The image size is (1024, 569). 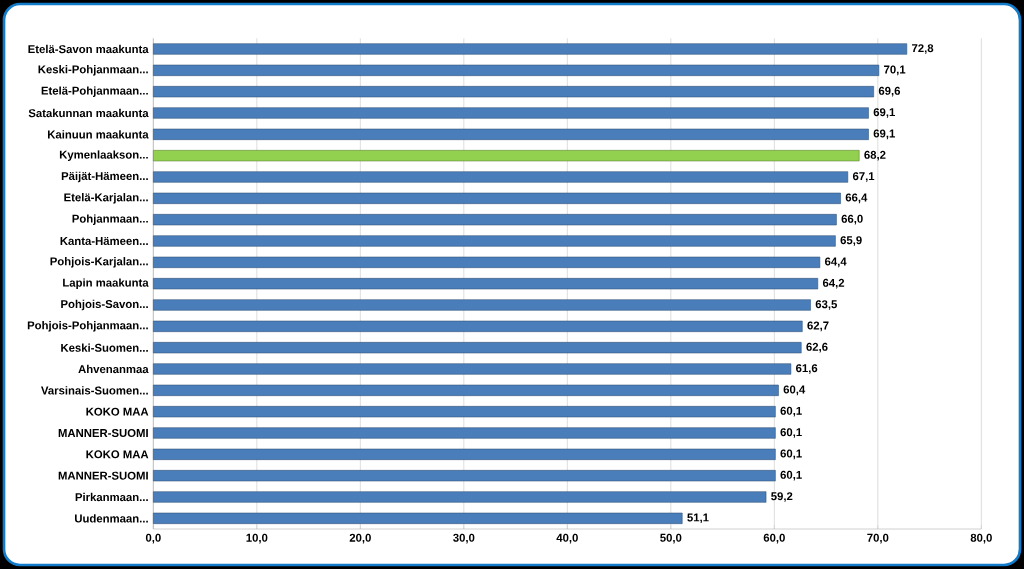 I want to click on y-tick-label: Kainuun maakunta, so click(x=98, y=134).